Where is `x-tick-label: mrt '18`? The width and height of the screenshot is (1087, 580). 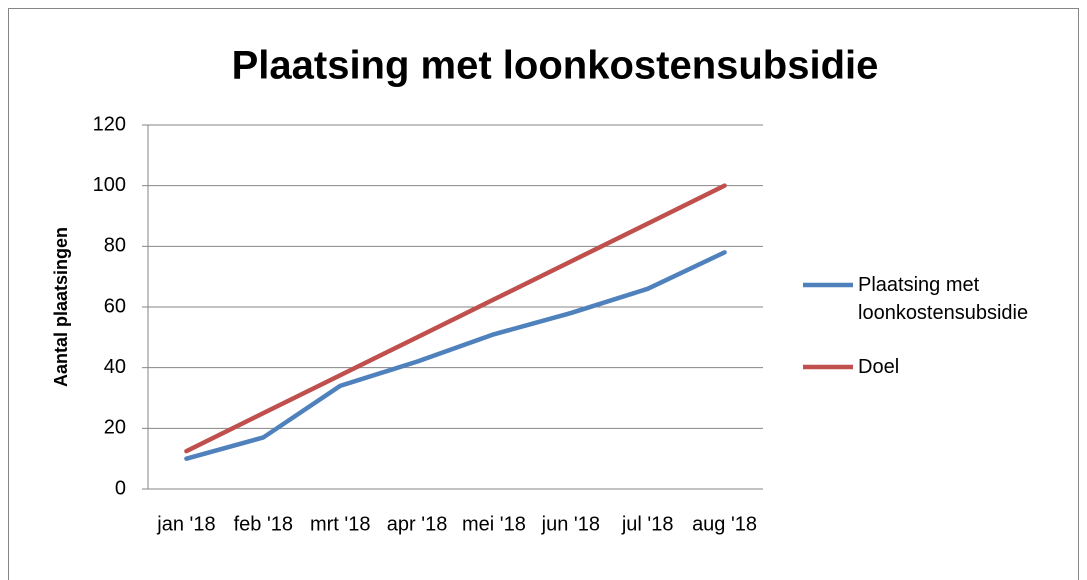
x-tick-label: mrt '18 is located at coordinates (340, 524).